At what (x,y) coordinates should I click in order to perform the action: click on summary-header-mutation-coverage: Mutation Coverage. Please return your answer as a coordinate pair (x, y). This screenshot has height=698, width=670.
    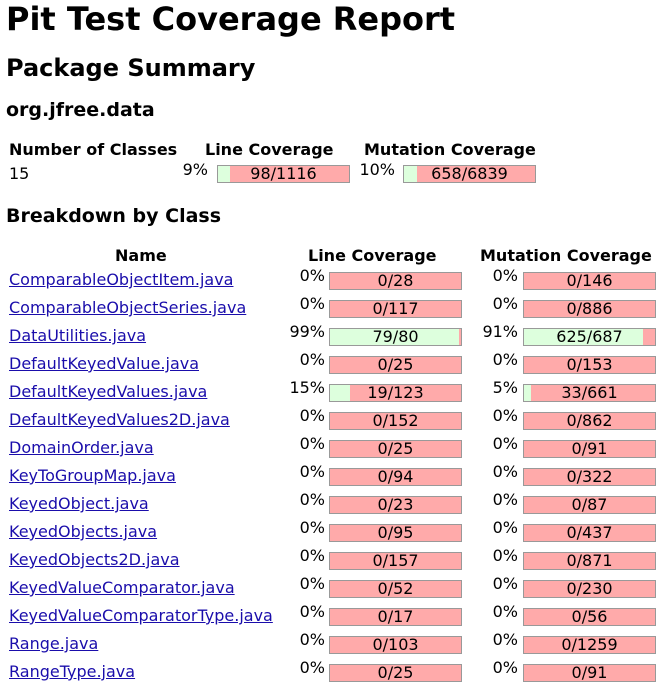
    Looking at the image, I should click on (450, 149).